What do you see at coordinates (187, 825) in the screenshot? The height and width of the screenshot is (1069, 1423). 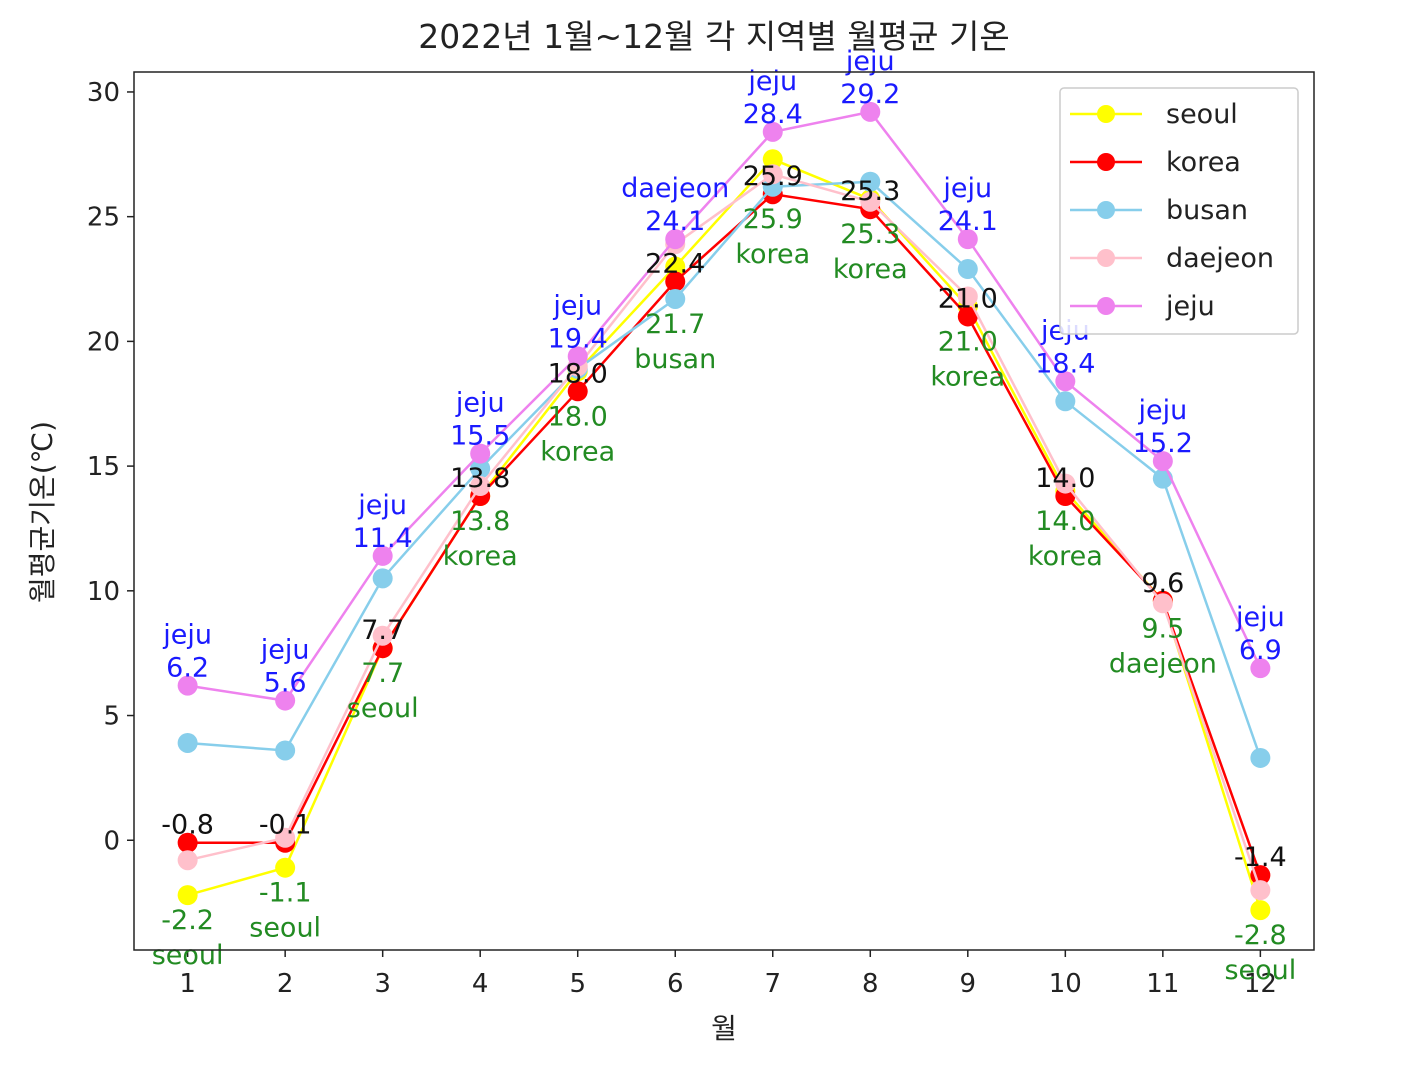 I see `korea-value-label: -0.8` at bounding box center [187, 825].